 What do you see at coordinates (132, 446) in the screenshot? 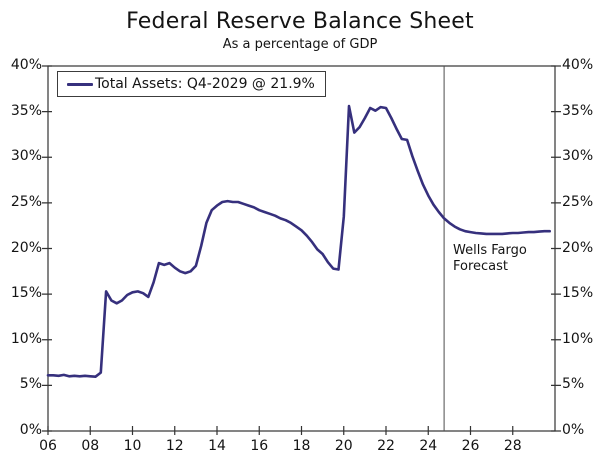
I see `x-axis-label: 10` at bounding box center [132, 446].